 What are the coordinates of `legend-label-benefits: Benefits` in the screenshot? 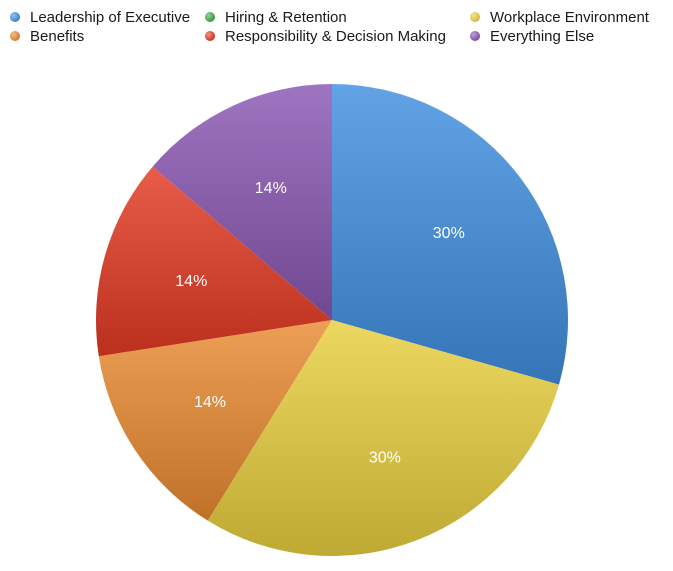 It's located at (57, 36).